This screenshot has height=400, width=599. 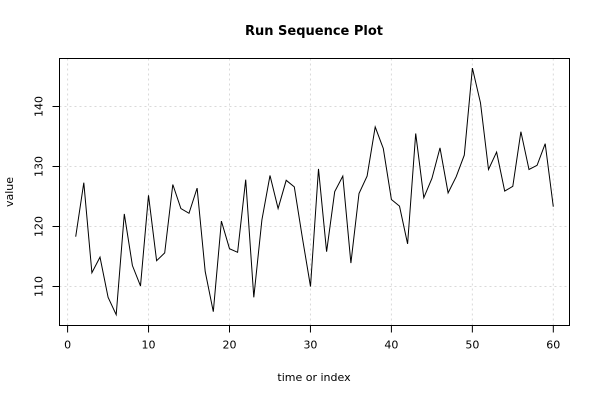 What do you see at coordinates (230, 345) in the screenshot?
I see `x-tick-label: 20` at bounding box center [230, 345].